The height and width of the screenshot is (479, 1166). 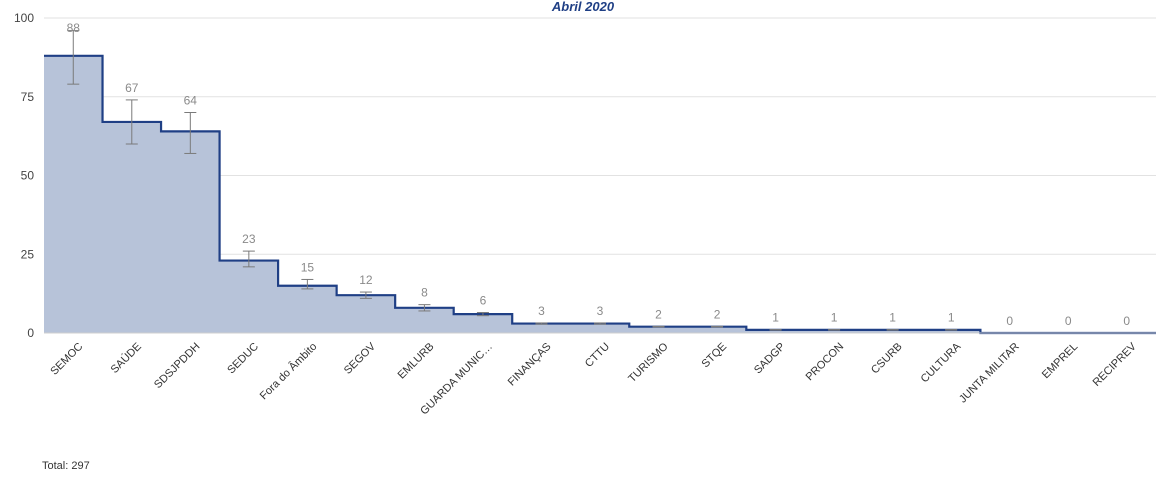 I want to click on error-bar-cultura, so click(x=951, y=330).